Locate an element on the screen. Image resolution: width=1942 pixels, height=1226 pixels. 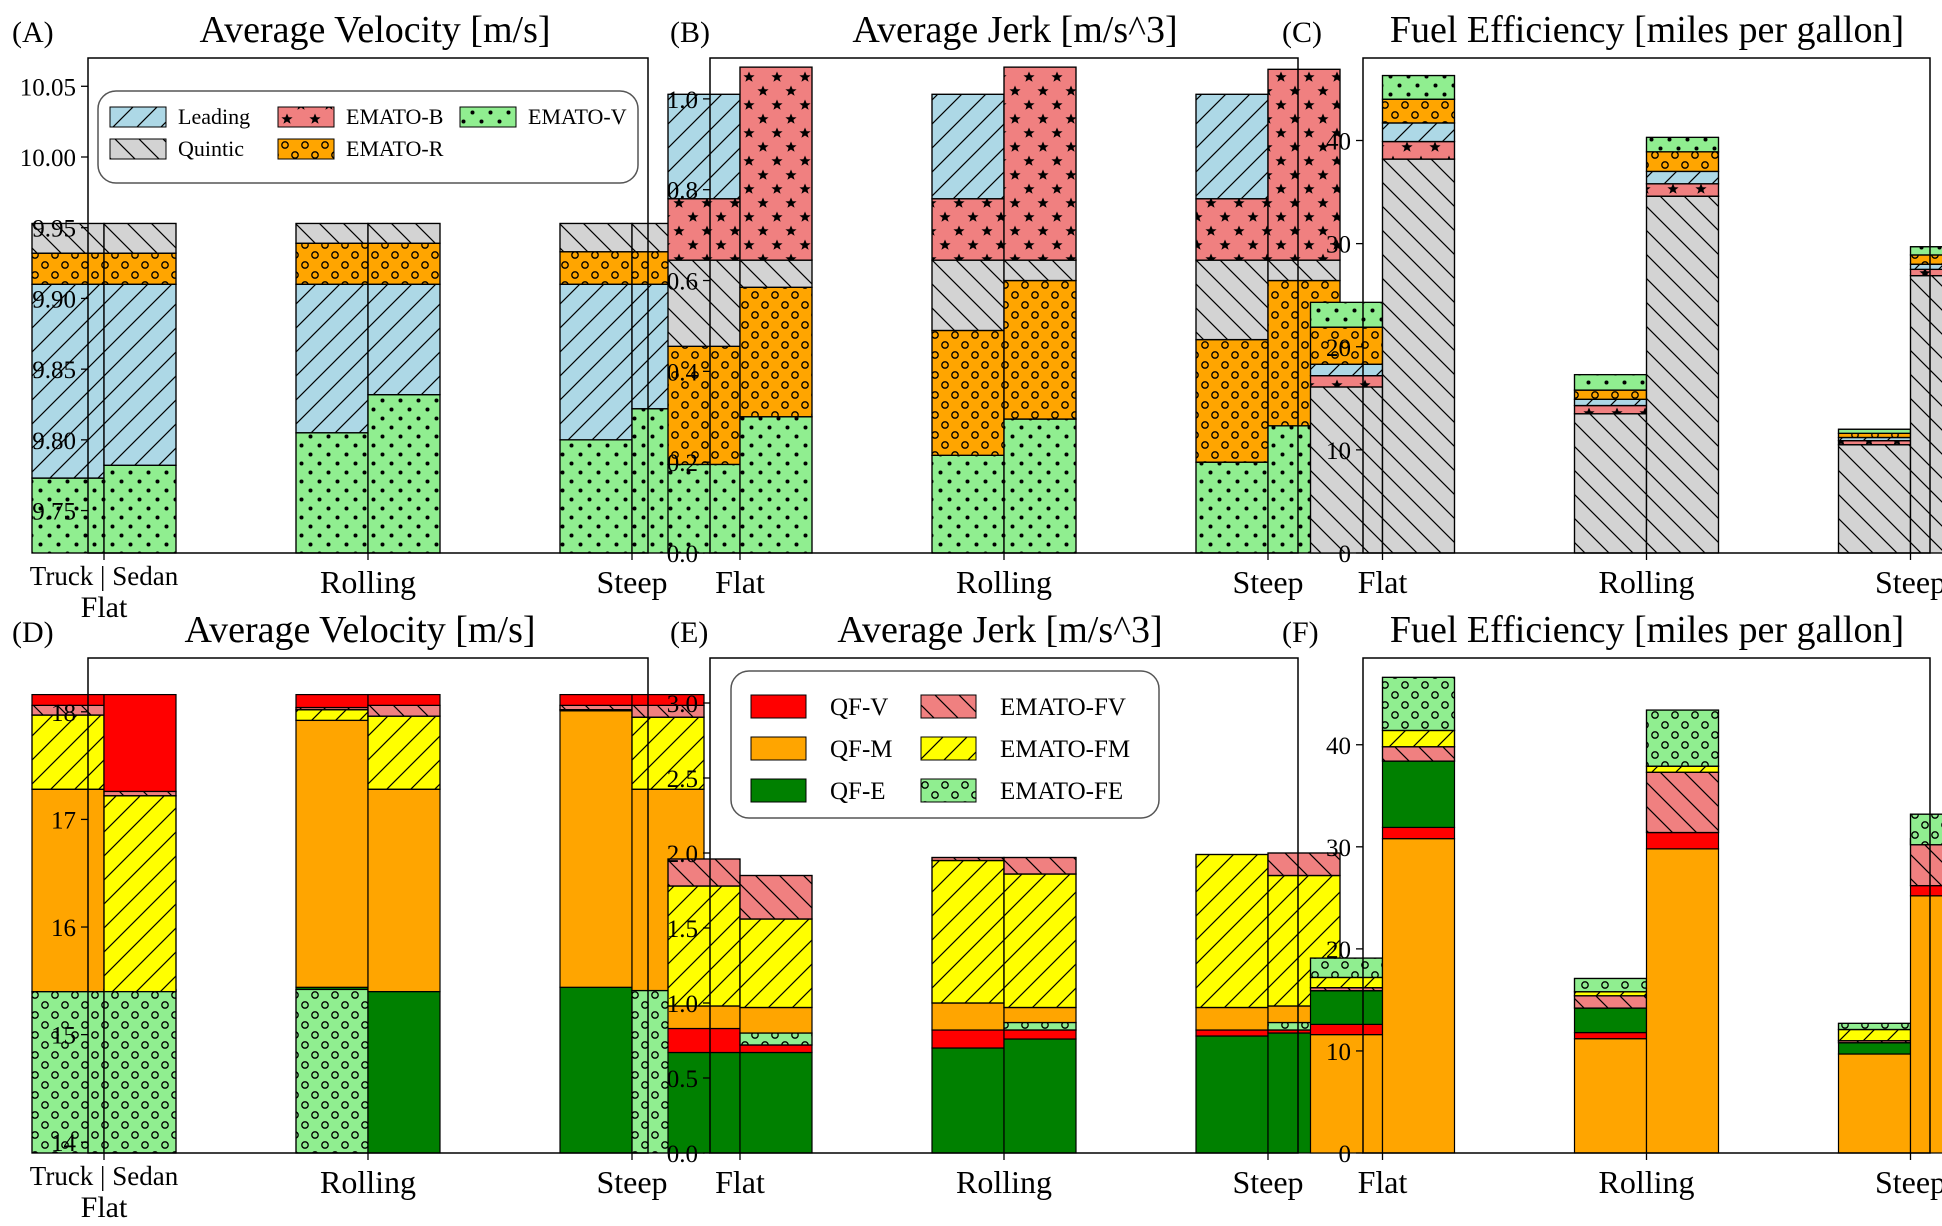
legend-swatch-qfv is located at coordinates (778, 706).